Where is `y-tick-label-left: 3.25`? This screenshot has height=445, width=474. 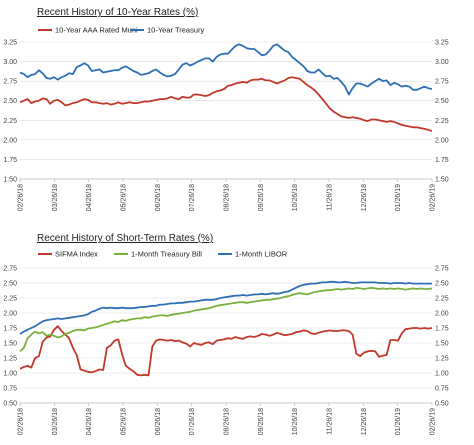
y-tick-label-left: 3.25 is located at coordinates (10, 43).